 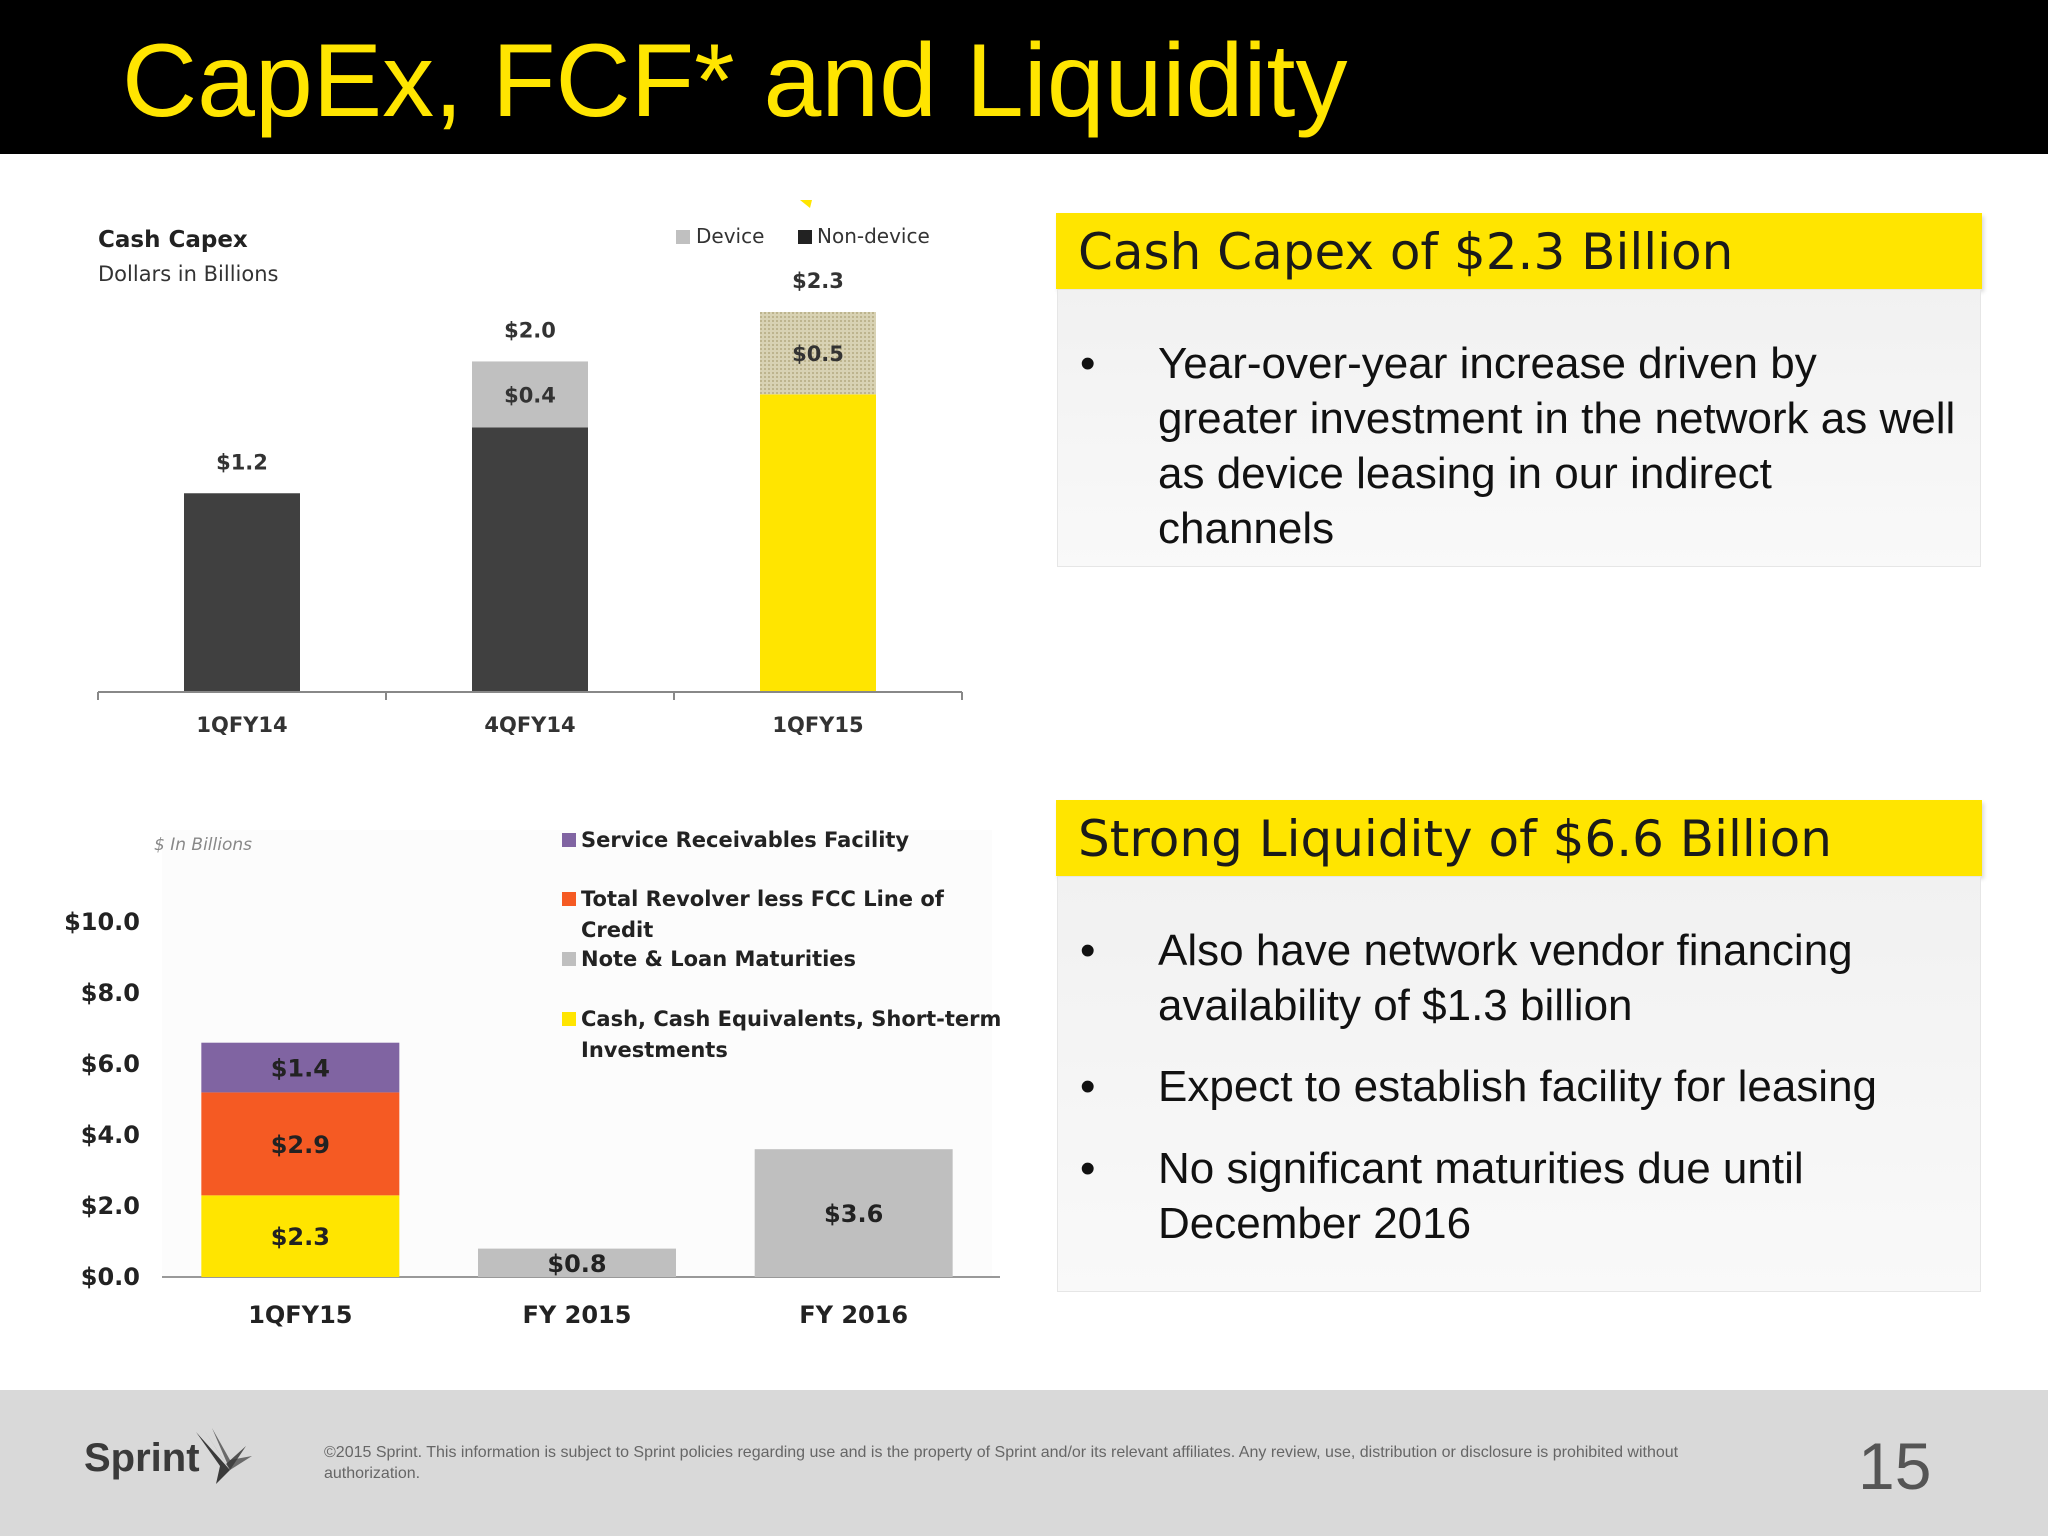 What do you see at coordinates (818, 281) in the screenshot?
I see `capex-total-label: $2.3` at bounding box center [818, 281].